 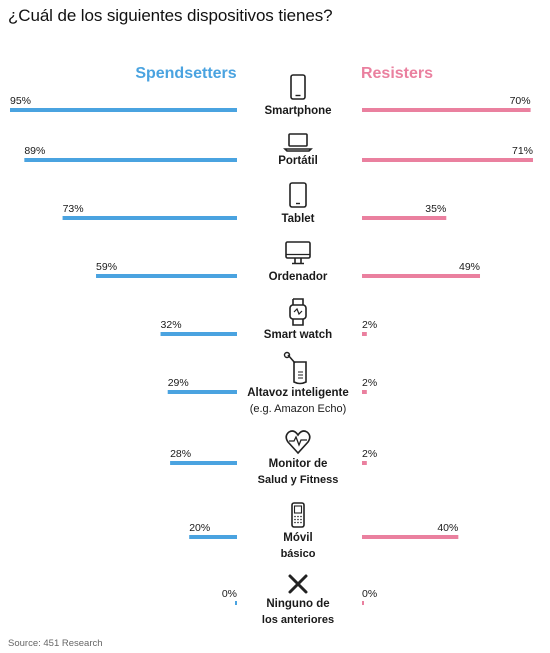 What do you see at coordinates (469, 267) in the screenshot?
I see `value-label-resisters: 49%` at bounding box center [469, 267].